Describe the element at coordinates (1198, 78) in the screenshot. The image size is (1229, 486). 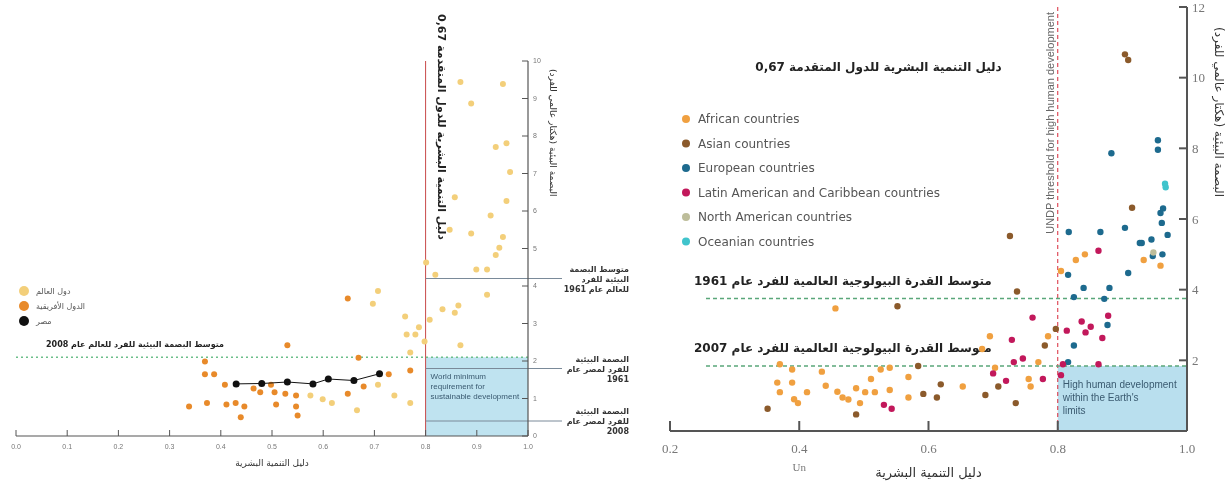
I see `y-tick-label: 10` at that location.